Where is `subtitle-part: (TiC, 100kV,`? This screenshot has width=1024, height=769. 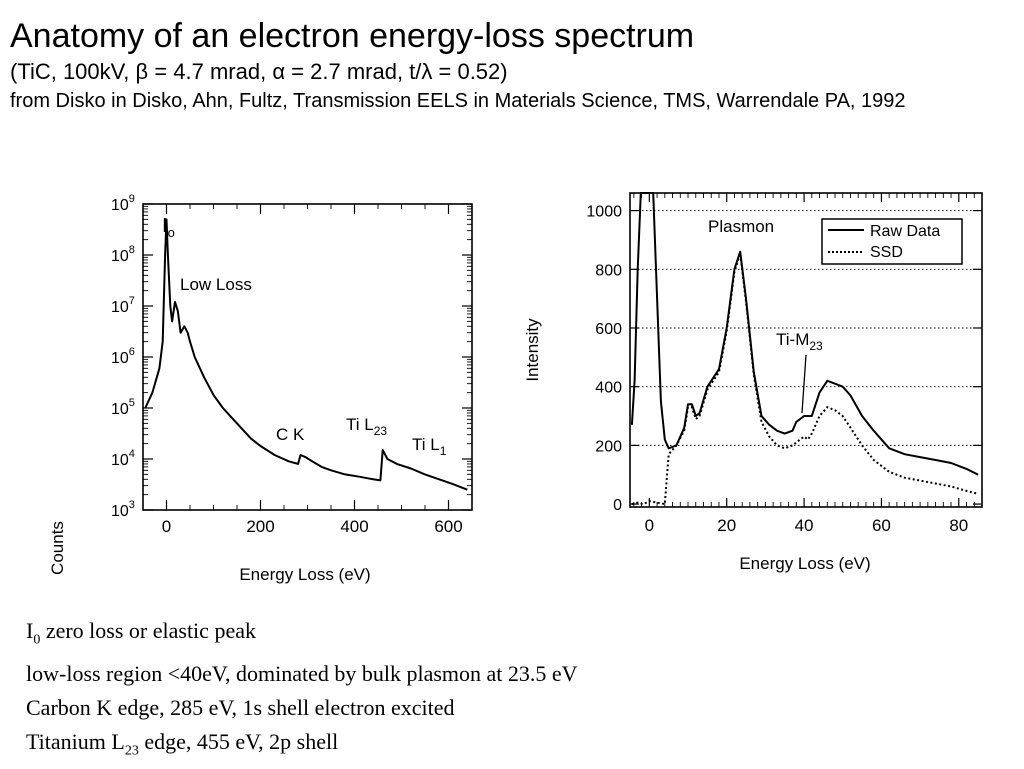 subtitle-part: (TiC, 100kV, is located at coordinates (73, 71).